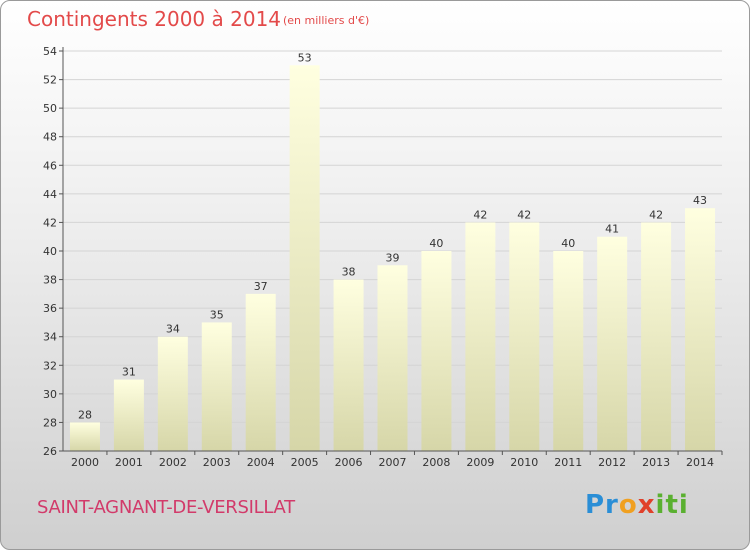 The height and width of the screenshot is (550, 750). Describe the element at coordinates (612, 462) in the screenshot. I see `x-tick-label: 2012` at that location.